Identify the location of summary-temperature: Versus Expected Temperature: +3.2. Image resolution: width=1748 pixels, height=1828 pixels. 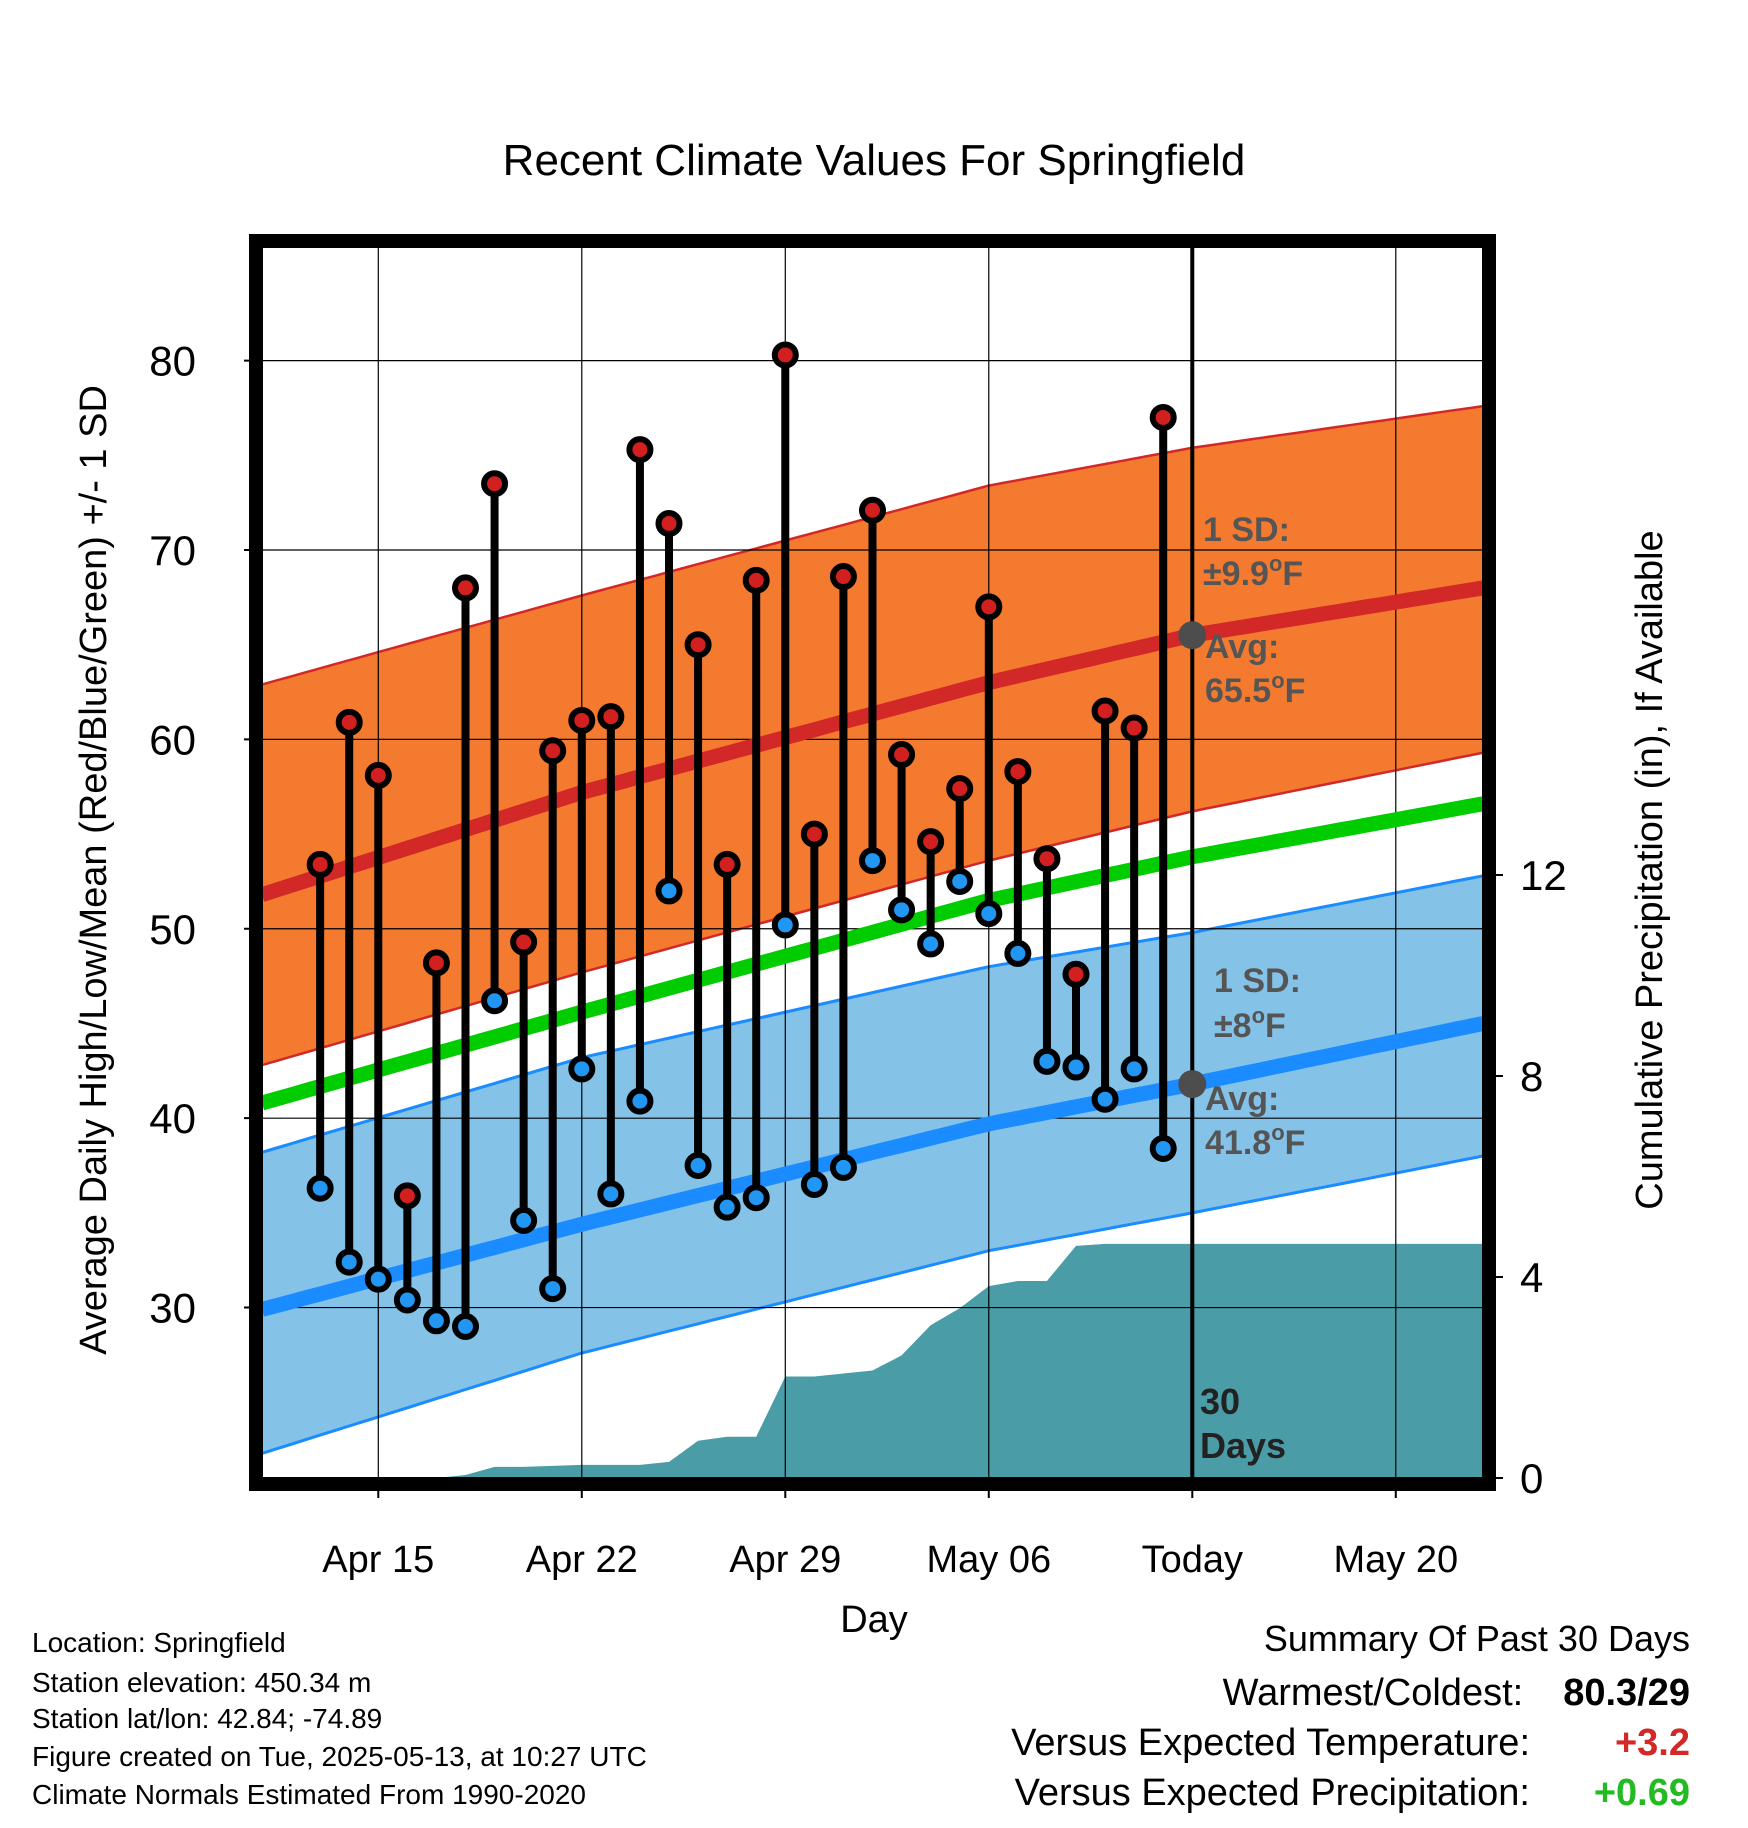
(1350, 1743).